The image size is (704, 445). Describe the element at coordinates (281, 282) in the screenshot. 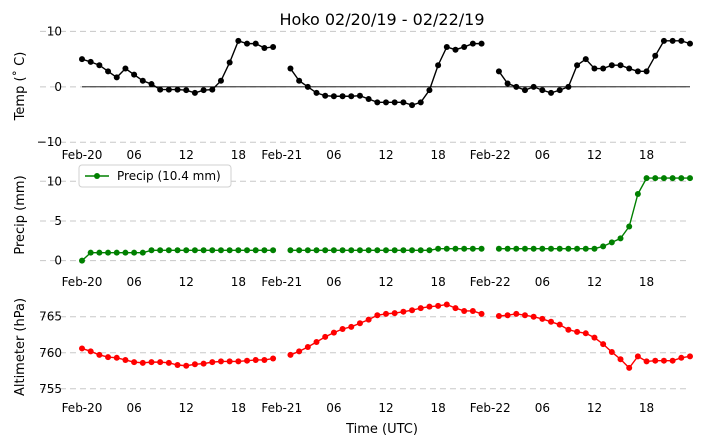

I see `x-tick-label: Feb-21` at that location.